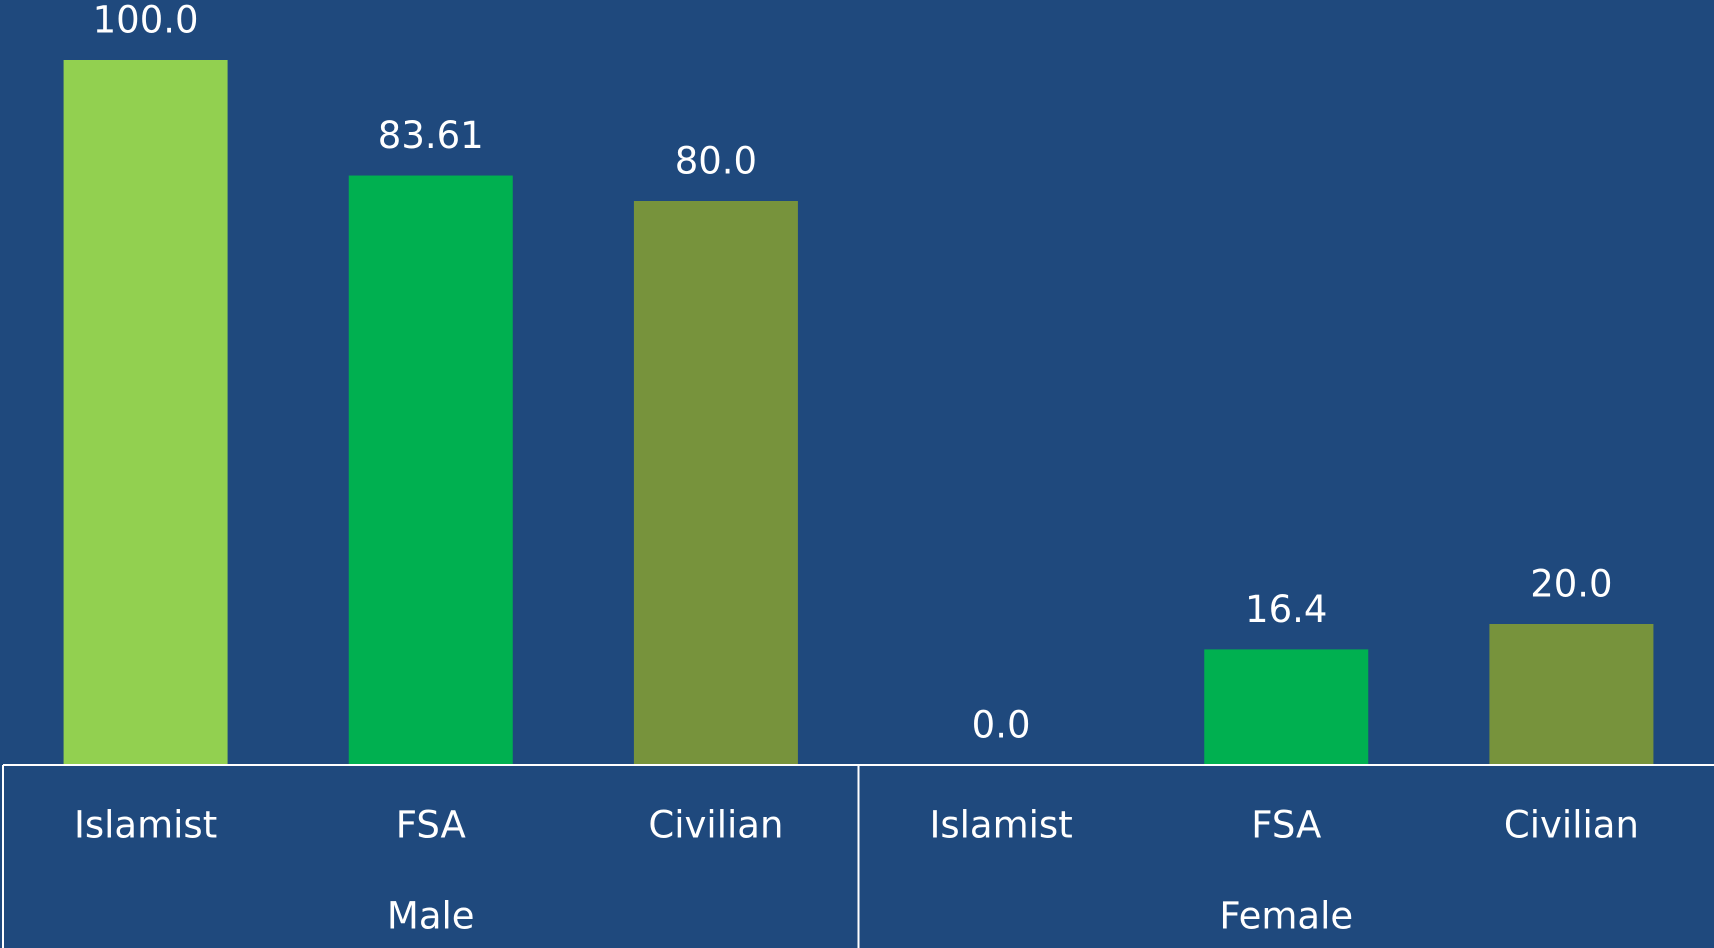 Image resolution: width=1714 pixels, height=948 pixels. Describe the element at coordinates (1571, 584) in the screenshot. I see `data-label: 20.0` at that location.